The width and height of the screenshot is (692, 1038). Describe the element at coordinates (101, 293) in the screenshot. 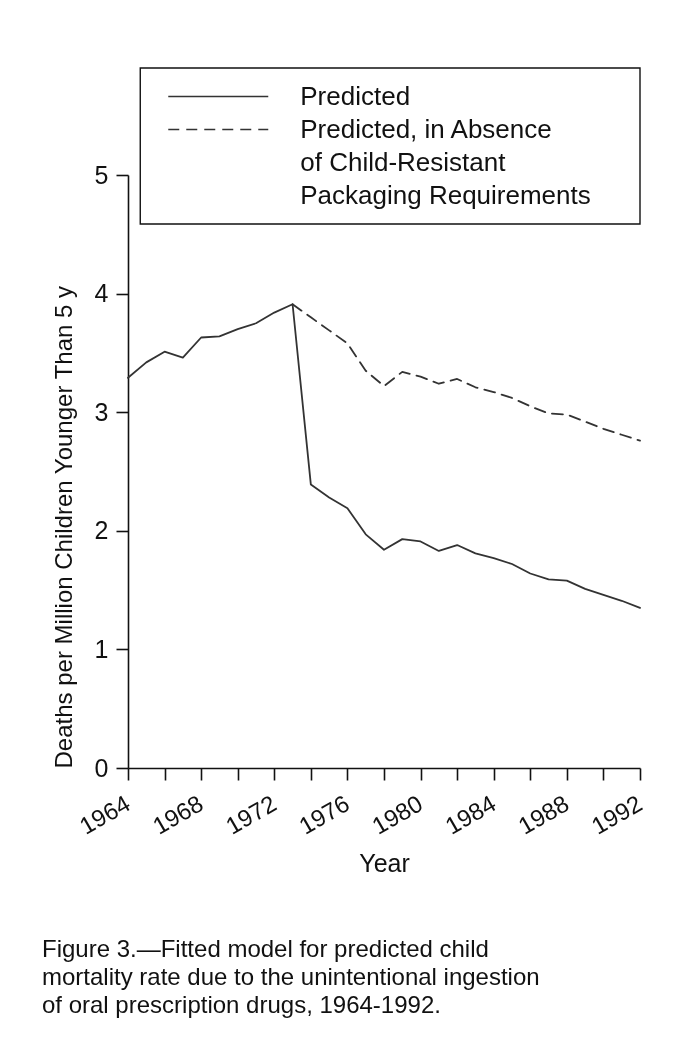

I see `y-tick-label: 4` at that location.